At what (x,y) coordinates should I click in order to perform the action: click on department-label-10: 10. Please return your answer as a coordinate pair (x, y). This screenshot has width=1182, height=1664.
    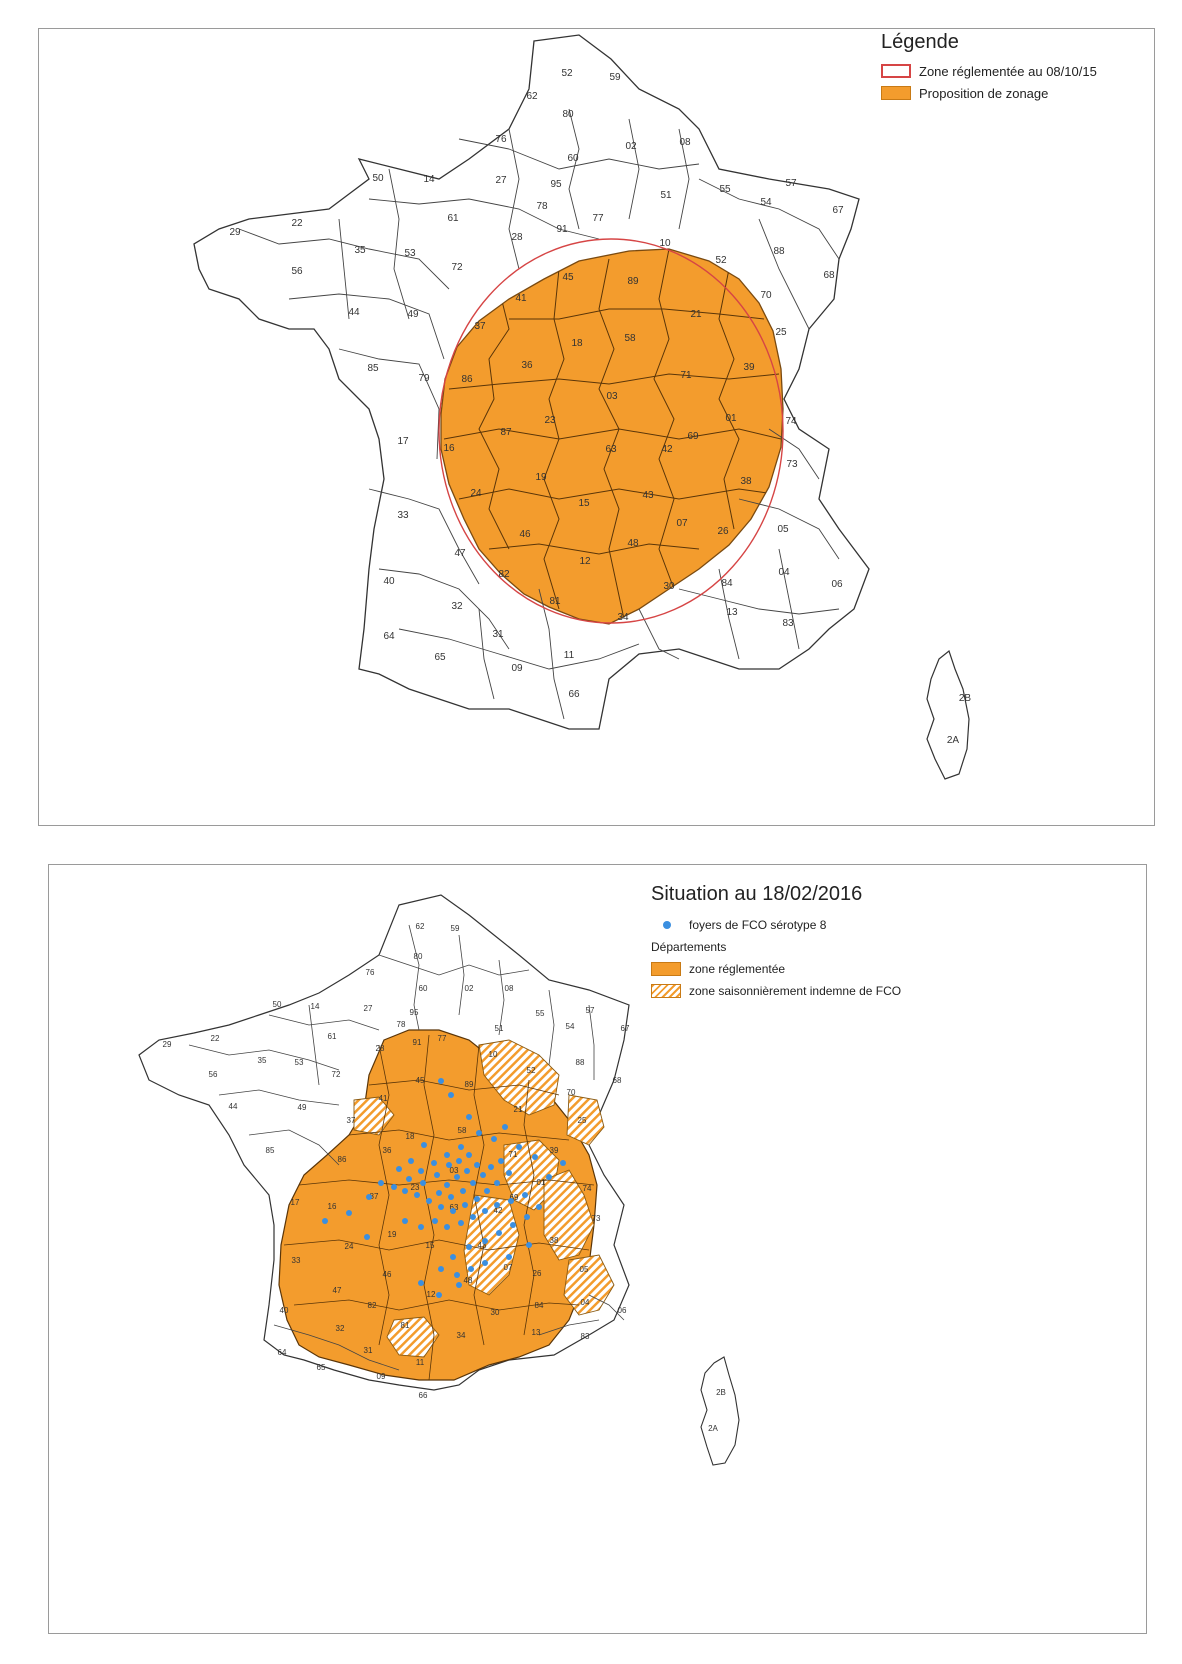
    Looking at the image, I should click on (665, 243).